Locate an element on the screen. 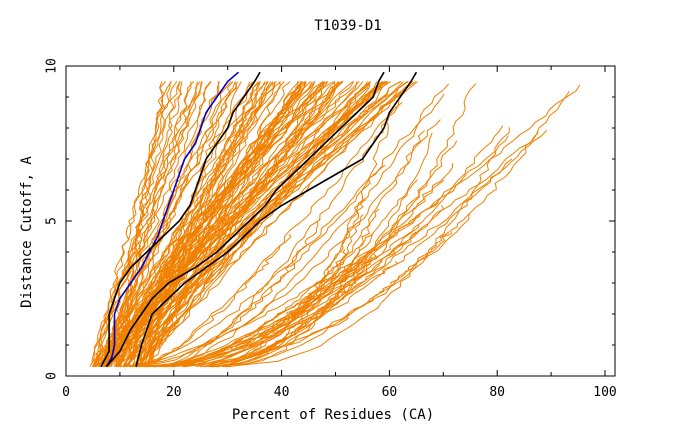 This screenshot has width=680, height=440. y-tick-label: 0 is located at coordinates (52, 376).